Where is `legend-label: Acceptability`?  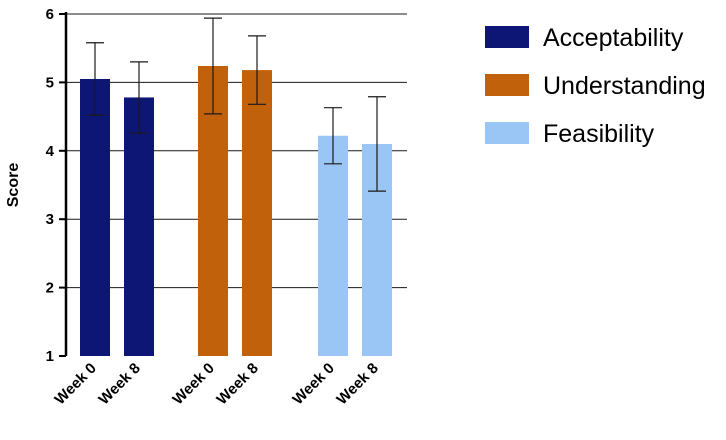
legend-label: Acceptability is located at coordinates (613, 38).